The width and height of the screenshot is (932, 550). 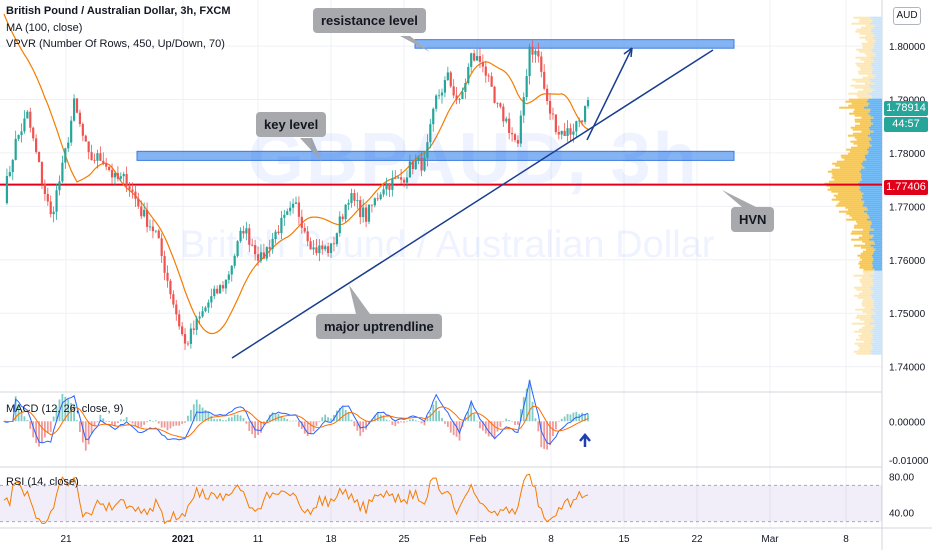 What do you see at coordinates (115, 44) in the screenshot?
I see `vpvr-legend: VPVR (Number Of Rows, 450, Up/Down, 70)` at bounding box center [115, 44].